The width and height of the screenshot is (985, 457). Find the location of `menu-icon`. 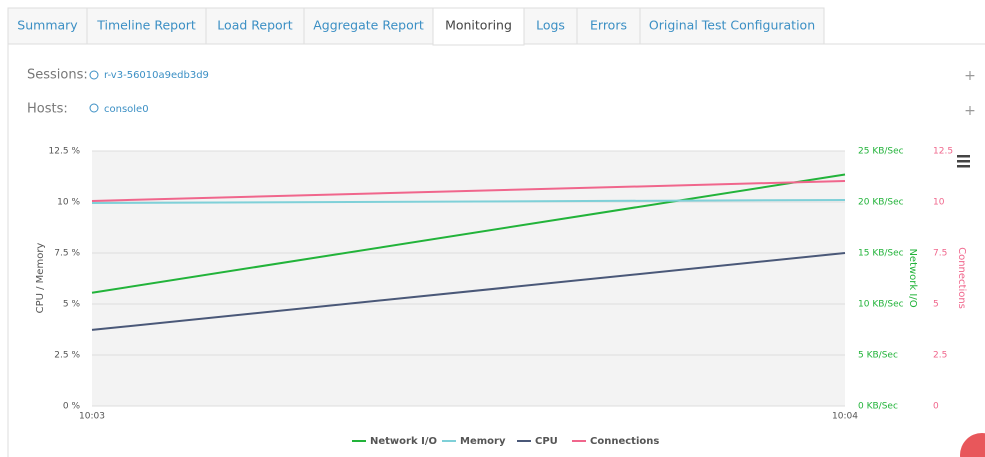

menu-icon is located at coordinates (963, 161).